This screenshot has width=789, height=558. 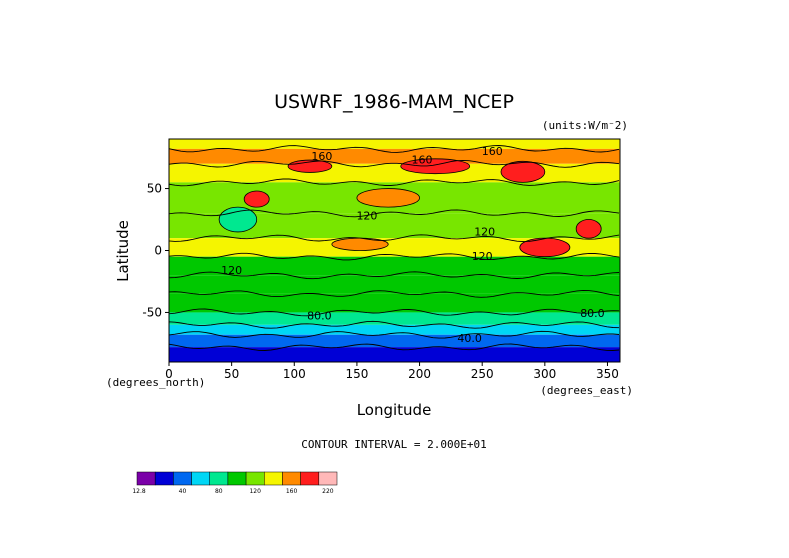 What do you see at coordinates (544, 374) in the screenshot?
I see `x-tick-label: 300` at bounding box center [544, 374].